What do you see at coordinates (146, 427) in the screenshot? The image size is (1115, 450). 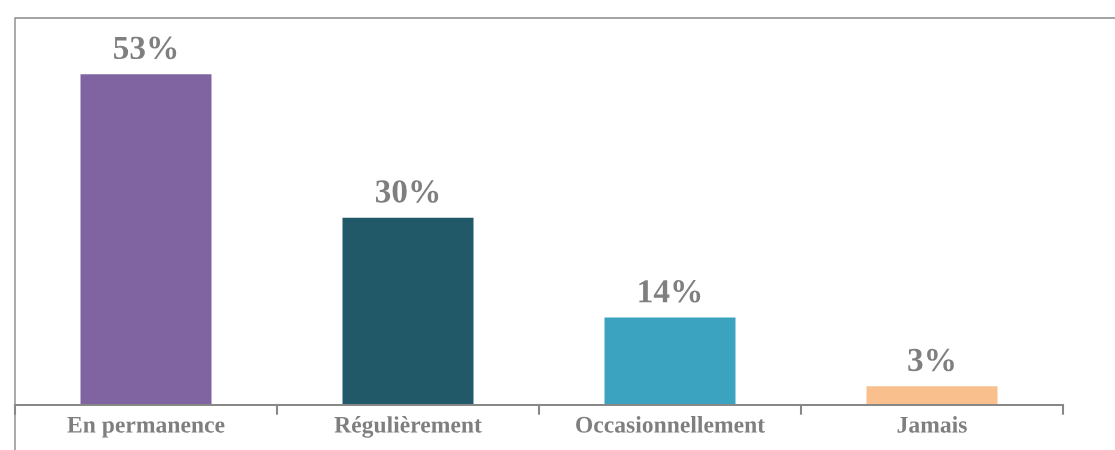 I see `x-tick-label: En permanence` at bounding box center [146, 427].